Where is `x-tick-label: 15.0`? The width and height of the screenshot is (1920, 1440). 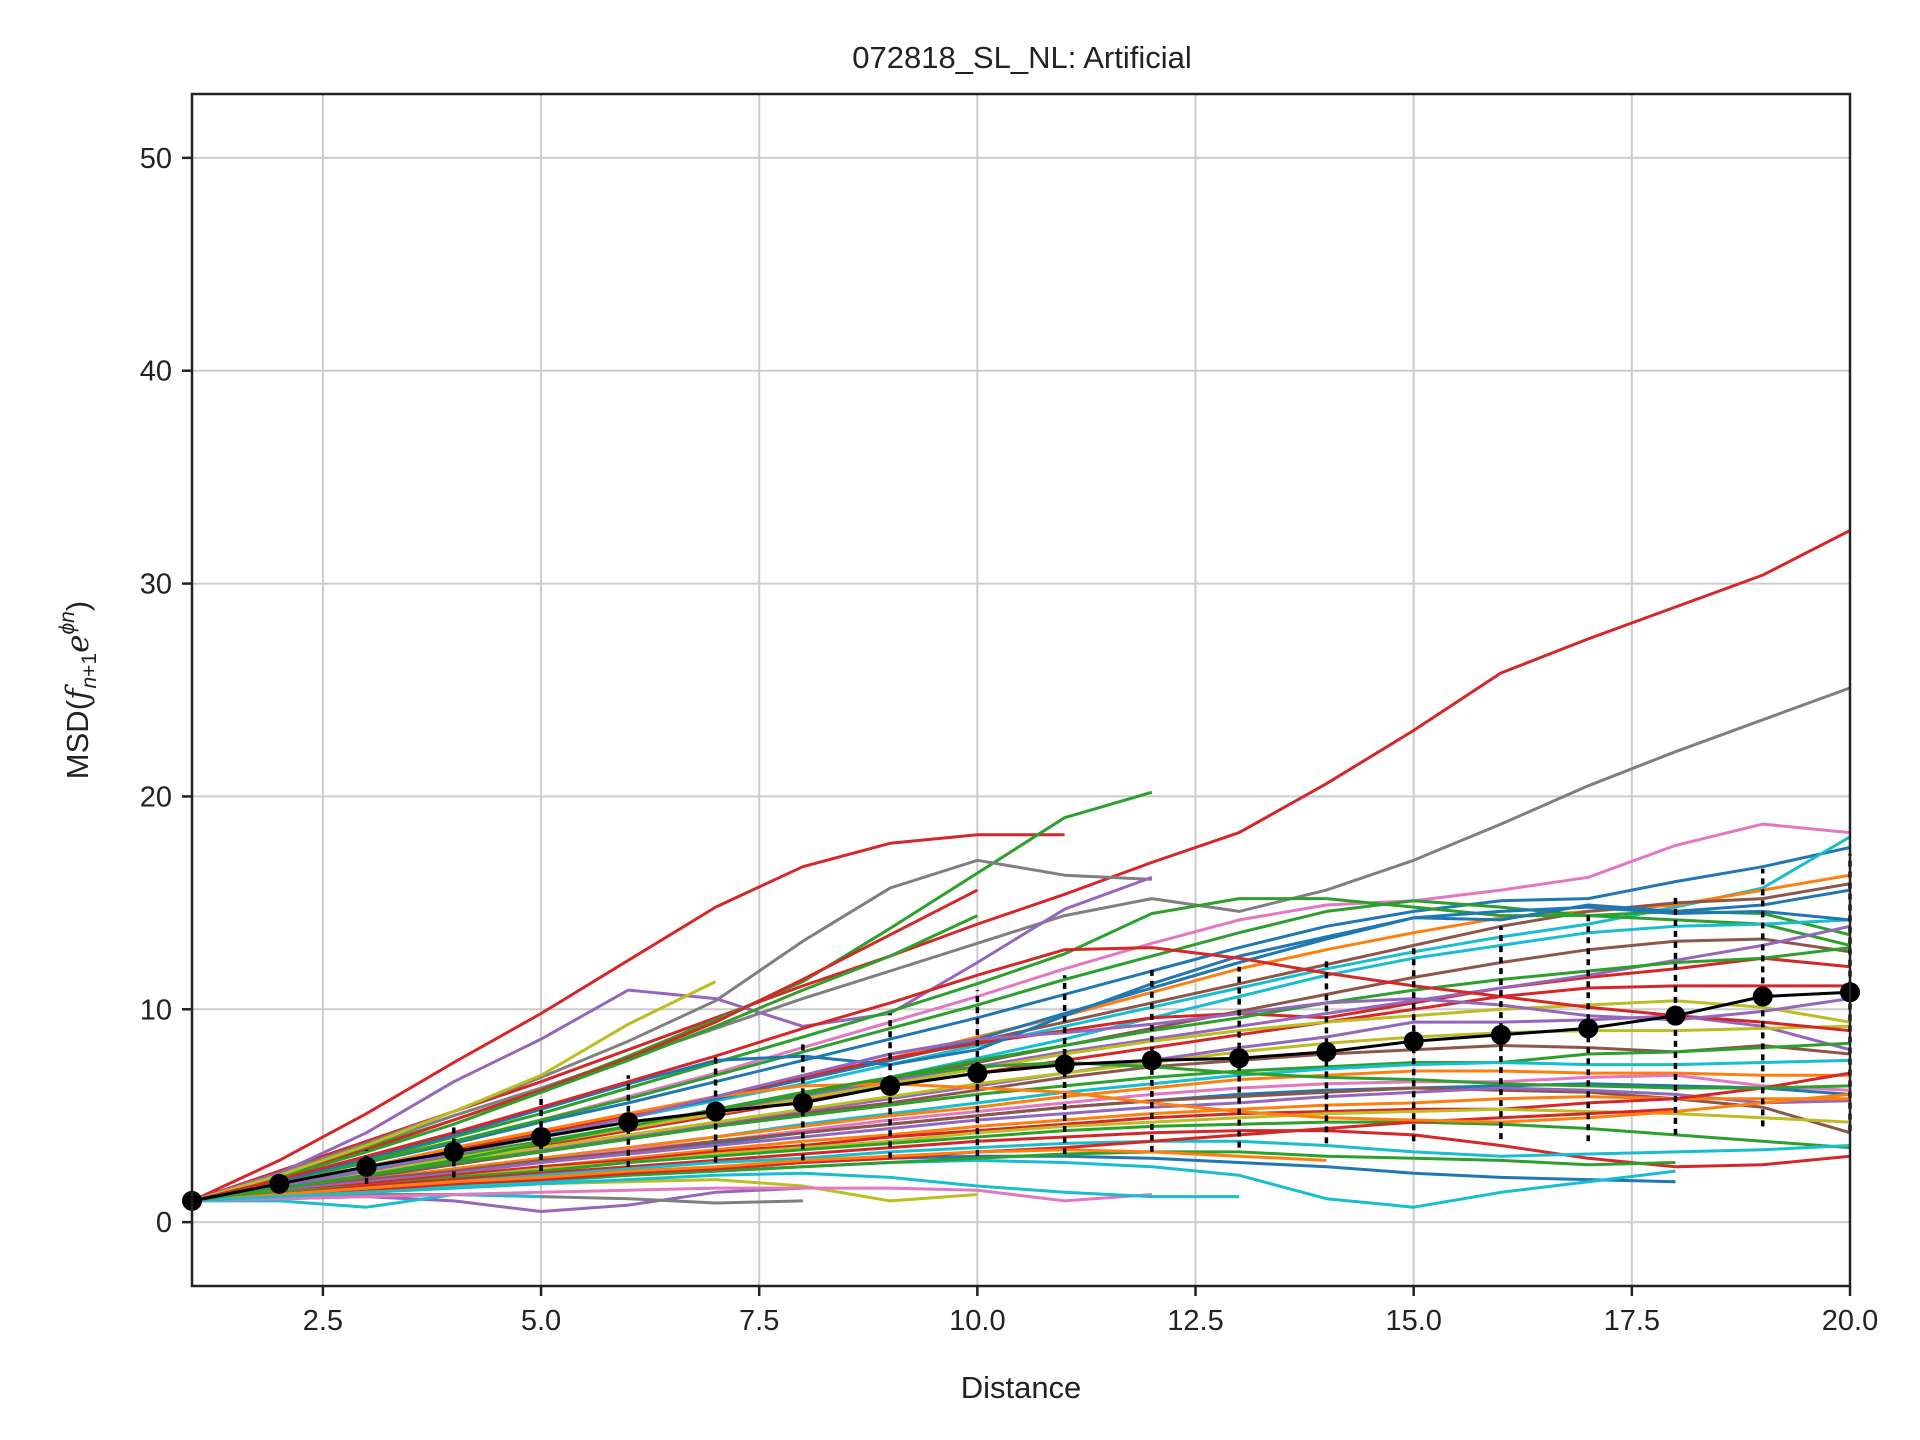 x-tick-label: 15.0 is located at coordinates (1413, 1321).